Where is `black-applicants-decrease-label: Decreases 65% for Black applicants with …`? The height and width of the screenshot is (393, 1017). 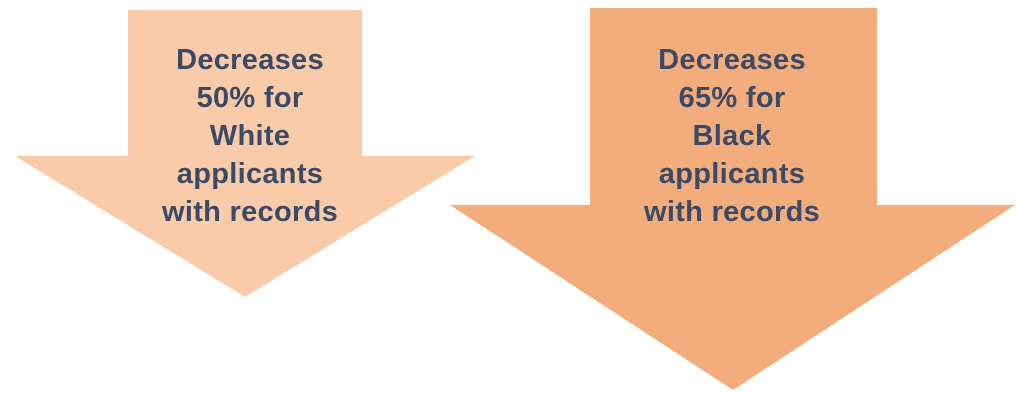 black-applicants-decrease-label: Decreases 65% for Black applicants with … is located at coordinates (732, 136).